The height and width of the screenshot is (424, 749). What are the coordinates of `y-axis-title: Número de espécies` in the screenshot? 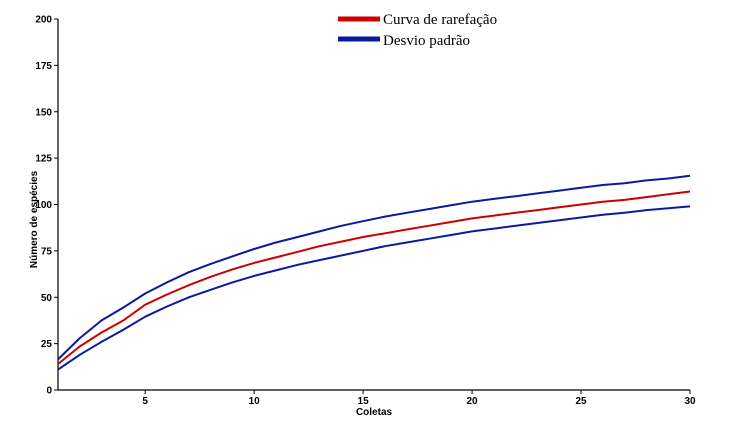 It's located at (34, 219).